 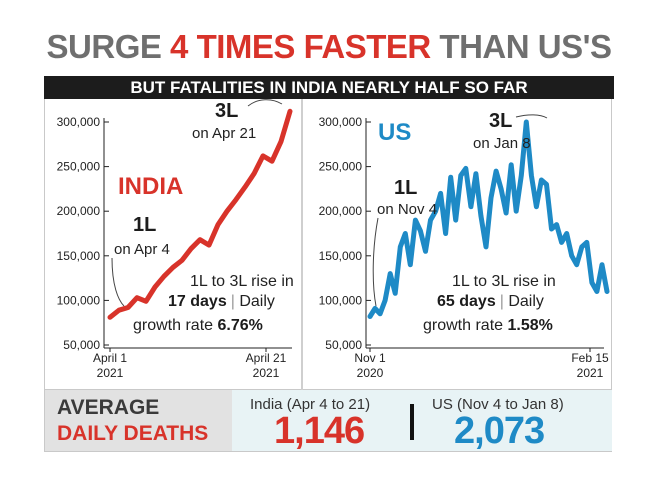 What do you see at coordinates (524, 301) in the screenshot?
I see `us-note-daily: Daily` at bounding box center [524, 301].